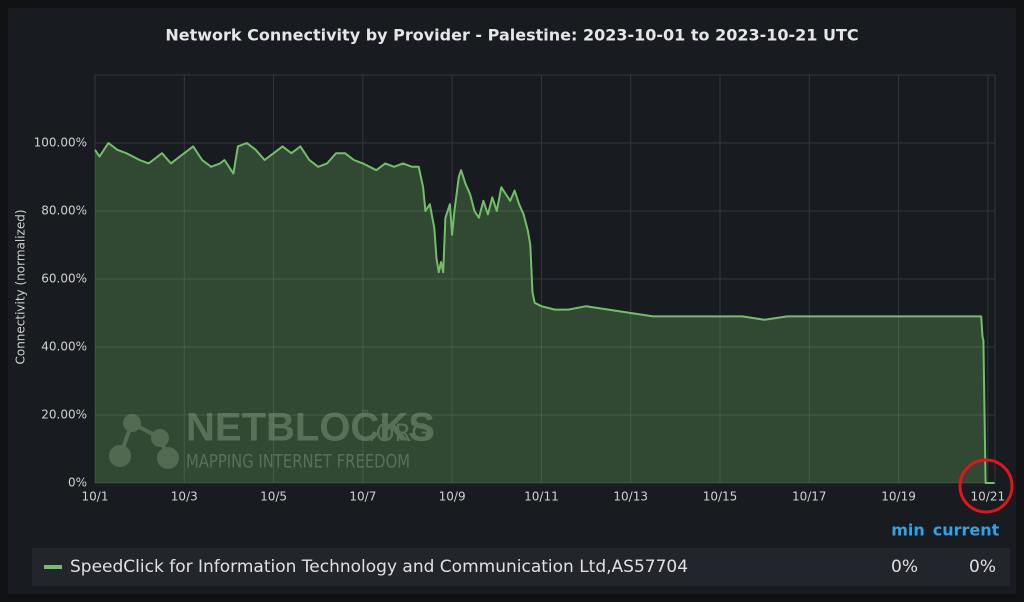 The image size is (1024, 602). I want to click on watermark-suffix: .ORG, so click(399, 433).